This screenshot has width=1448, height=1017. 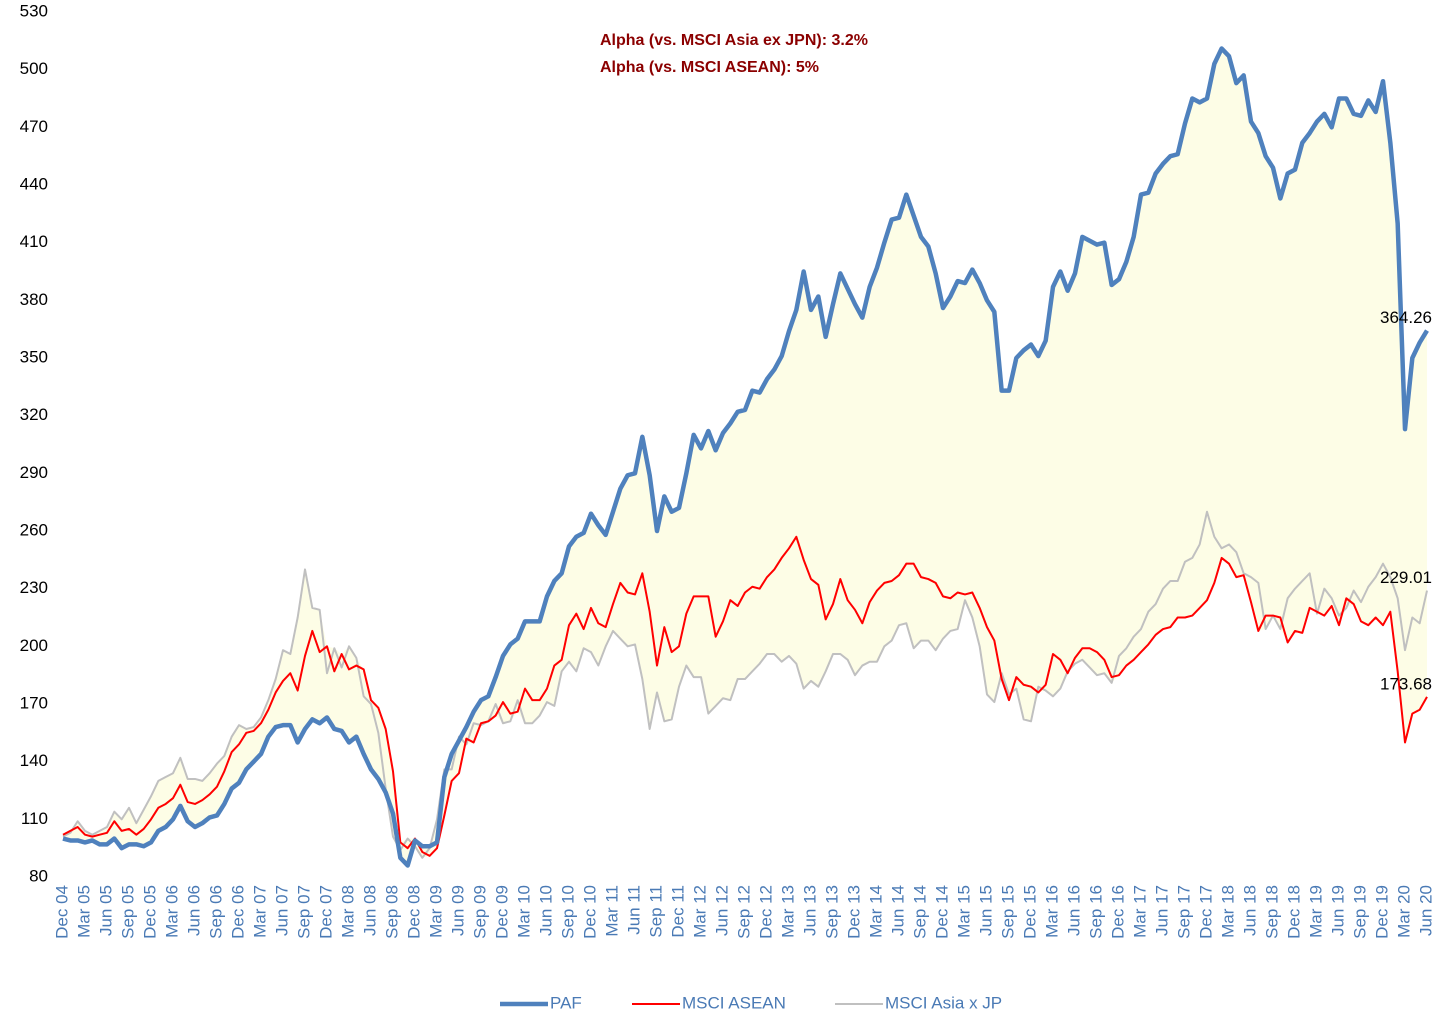 I want to click on x-tick-label: Mar 18, so click(x=1227, y=911).